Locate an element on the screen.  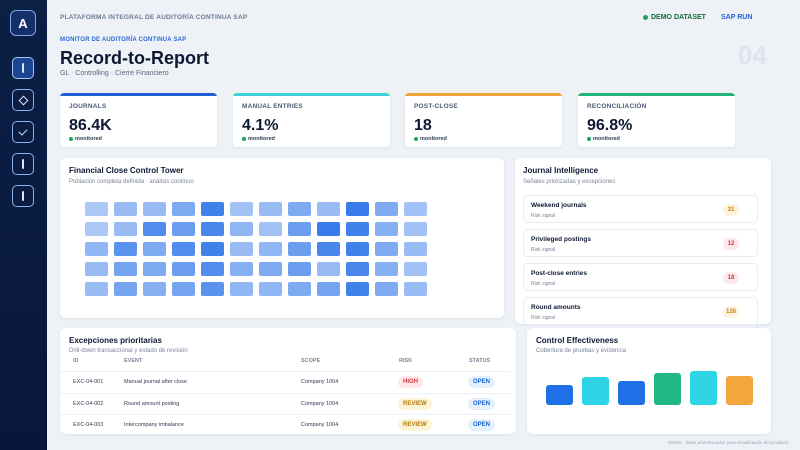
signal-name: Round amounts is located at coordinates (556, 307).